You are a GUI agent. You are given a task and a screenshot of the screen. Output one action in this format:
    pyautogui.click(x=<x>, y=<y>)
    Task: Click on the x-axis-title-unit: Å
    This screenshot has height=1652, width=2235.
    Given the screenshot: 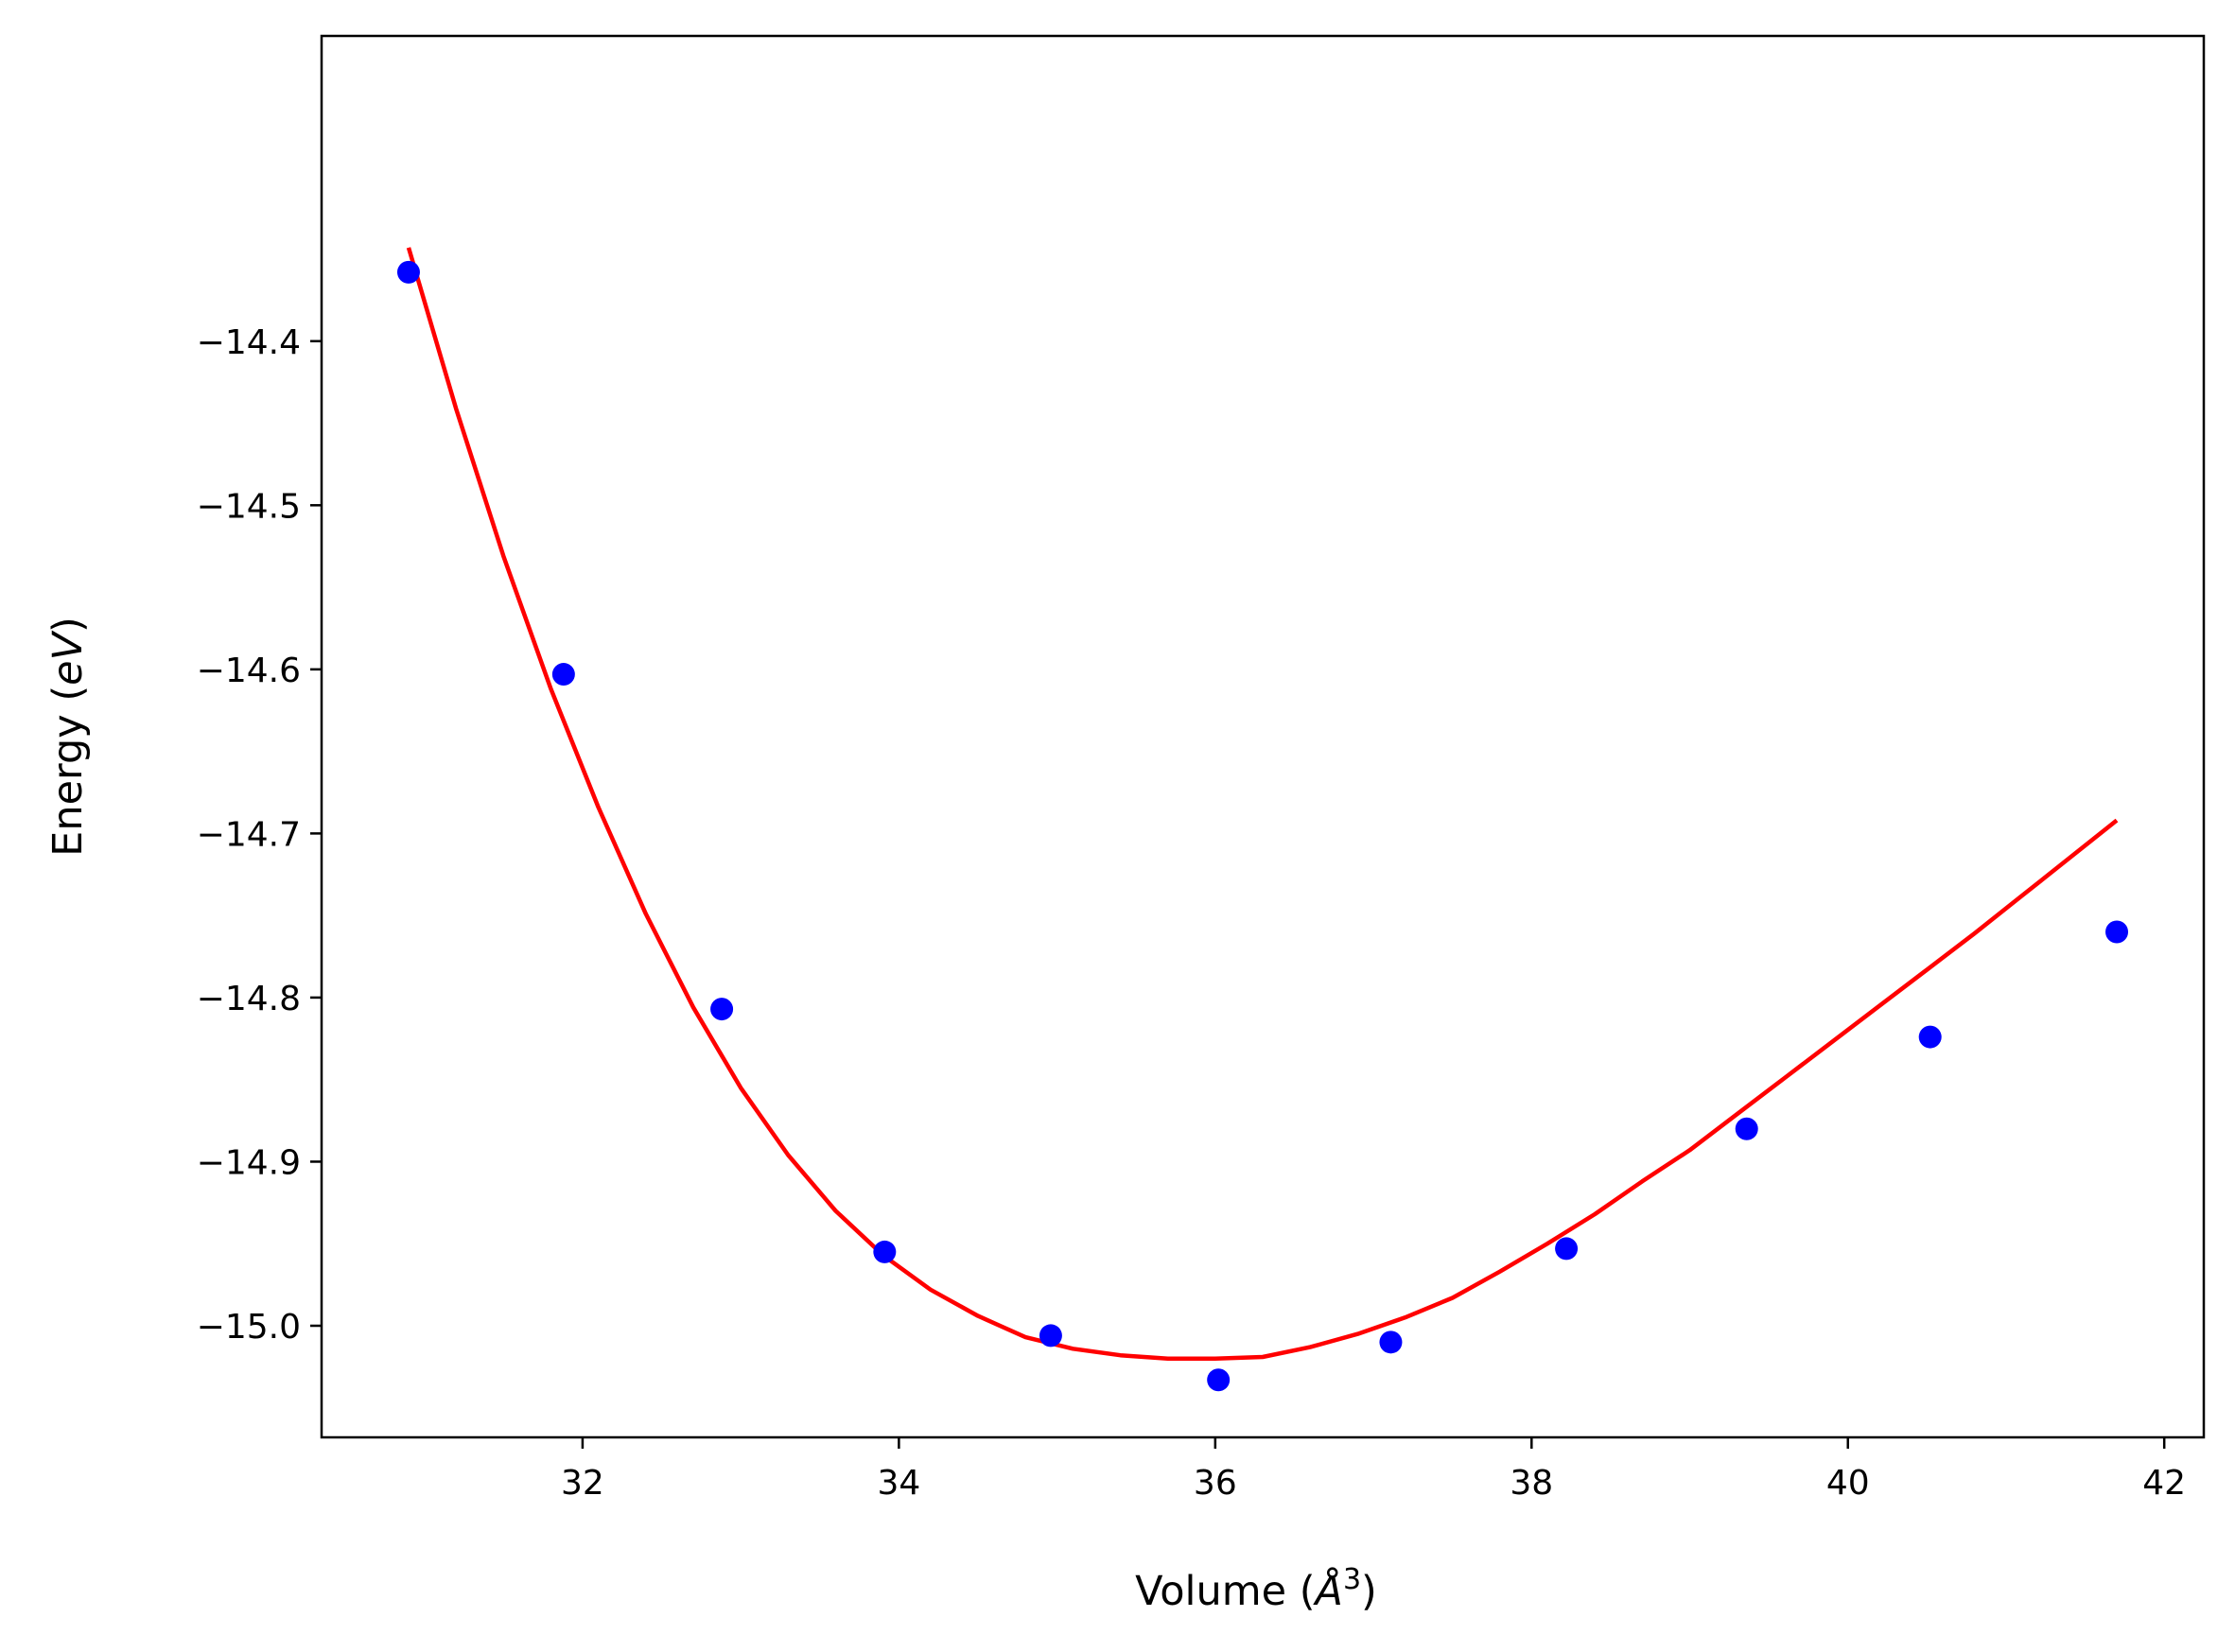 What is the action you would take?
    pyautogui.click(x=1328, y=1591)
    